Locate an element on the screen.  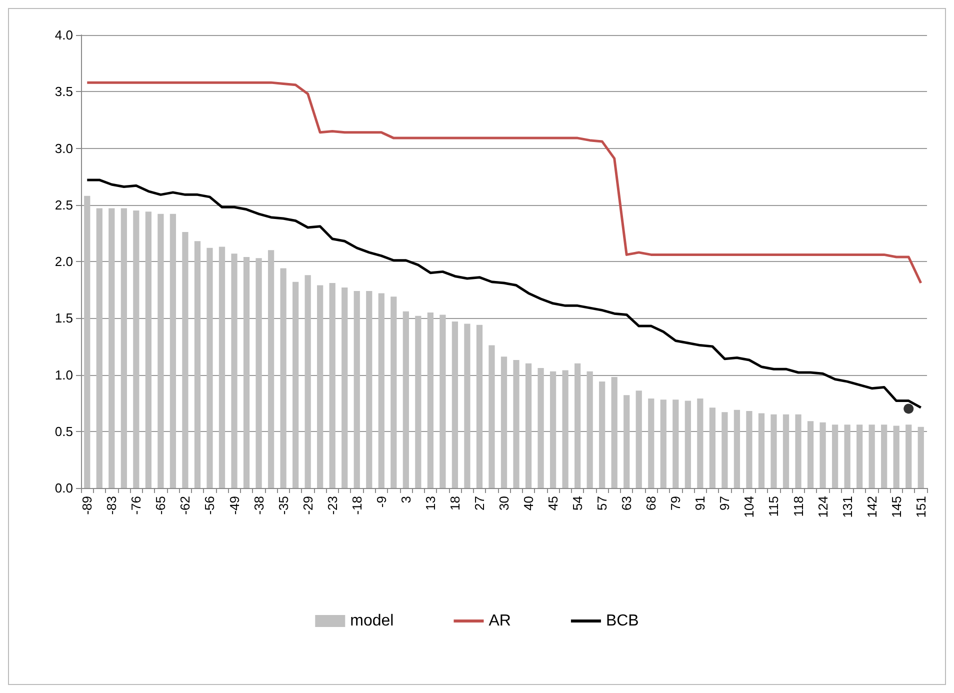
x-tick-label: 142 is located at coordinates (872, 507).